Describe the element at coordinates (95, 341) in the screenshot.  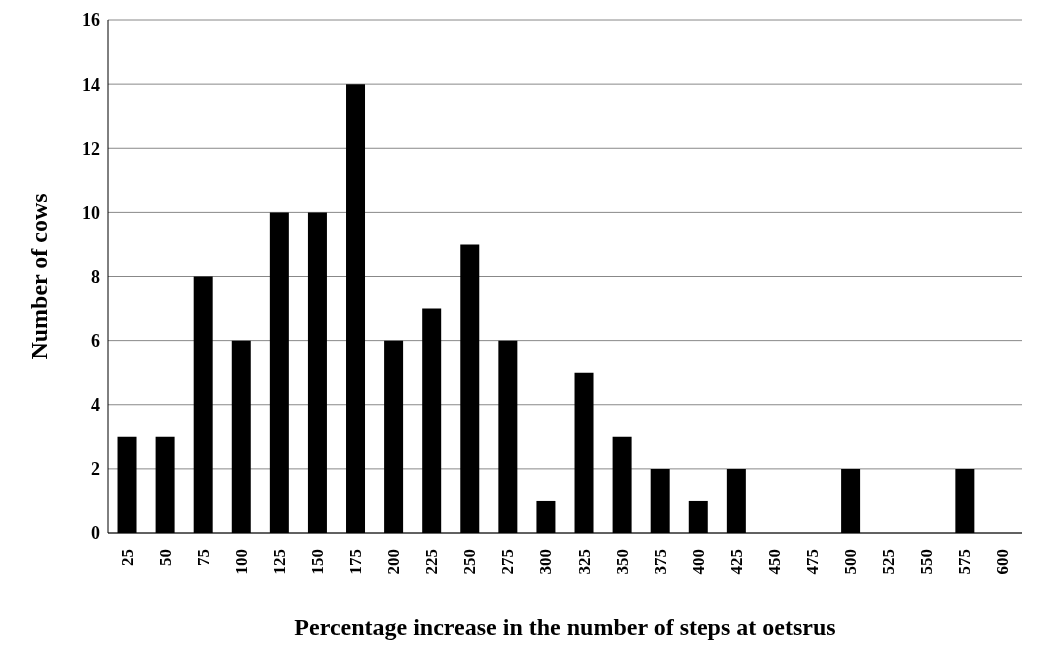
I see `y-tick-label: 6` at that location.